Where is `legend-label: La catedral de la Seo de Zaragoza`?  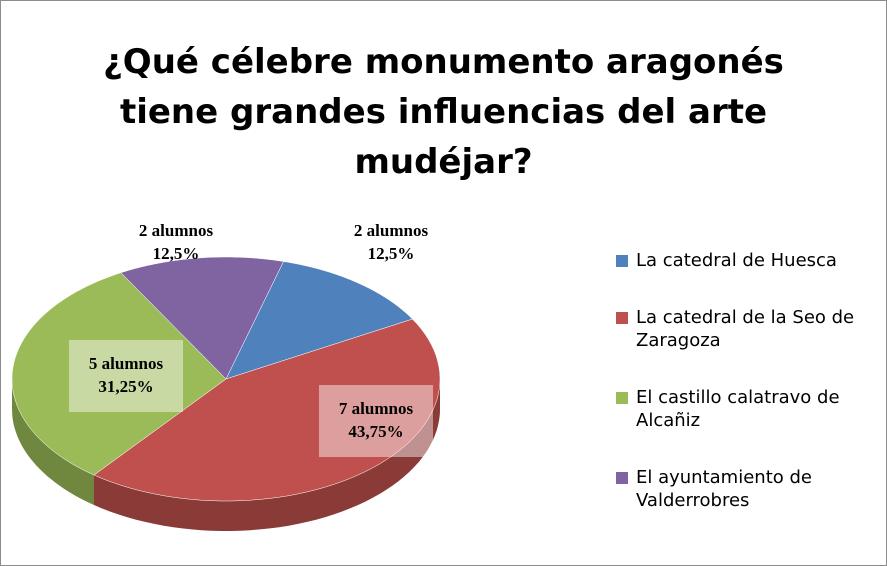 legend-label: La catedral de la Seo de Zaragoza is located at coordinates (745, 329).